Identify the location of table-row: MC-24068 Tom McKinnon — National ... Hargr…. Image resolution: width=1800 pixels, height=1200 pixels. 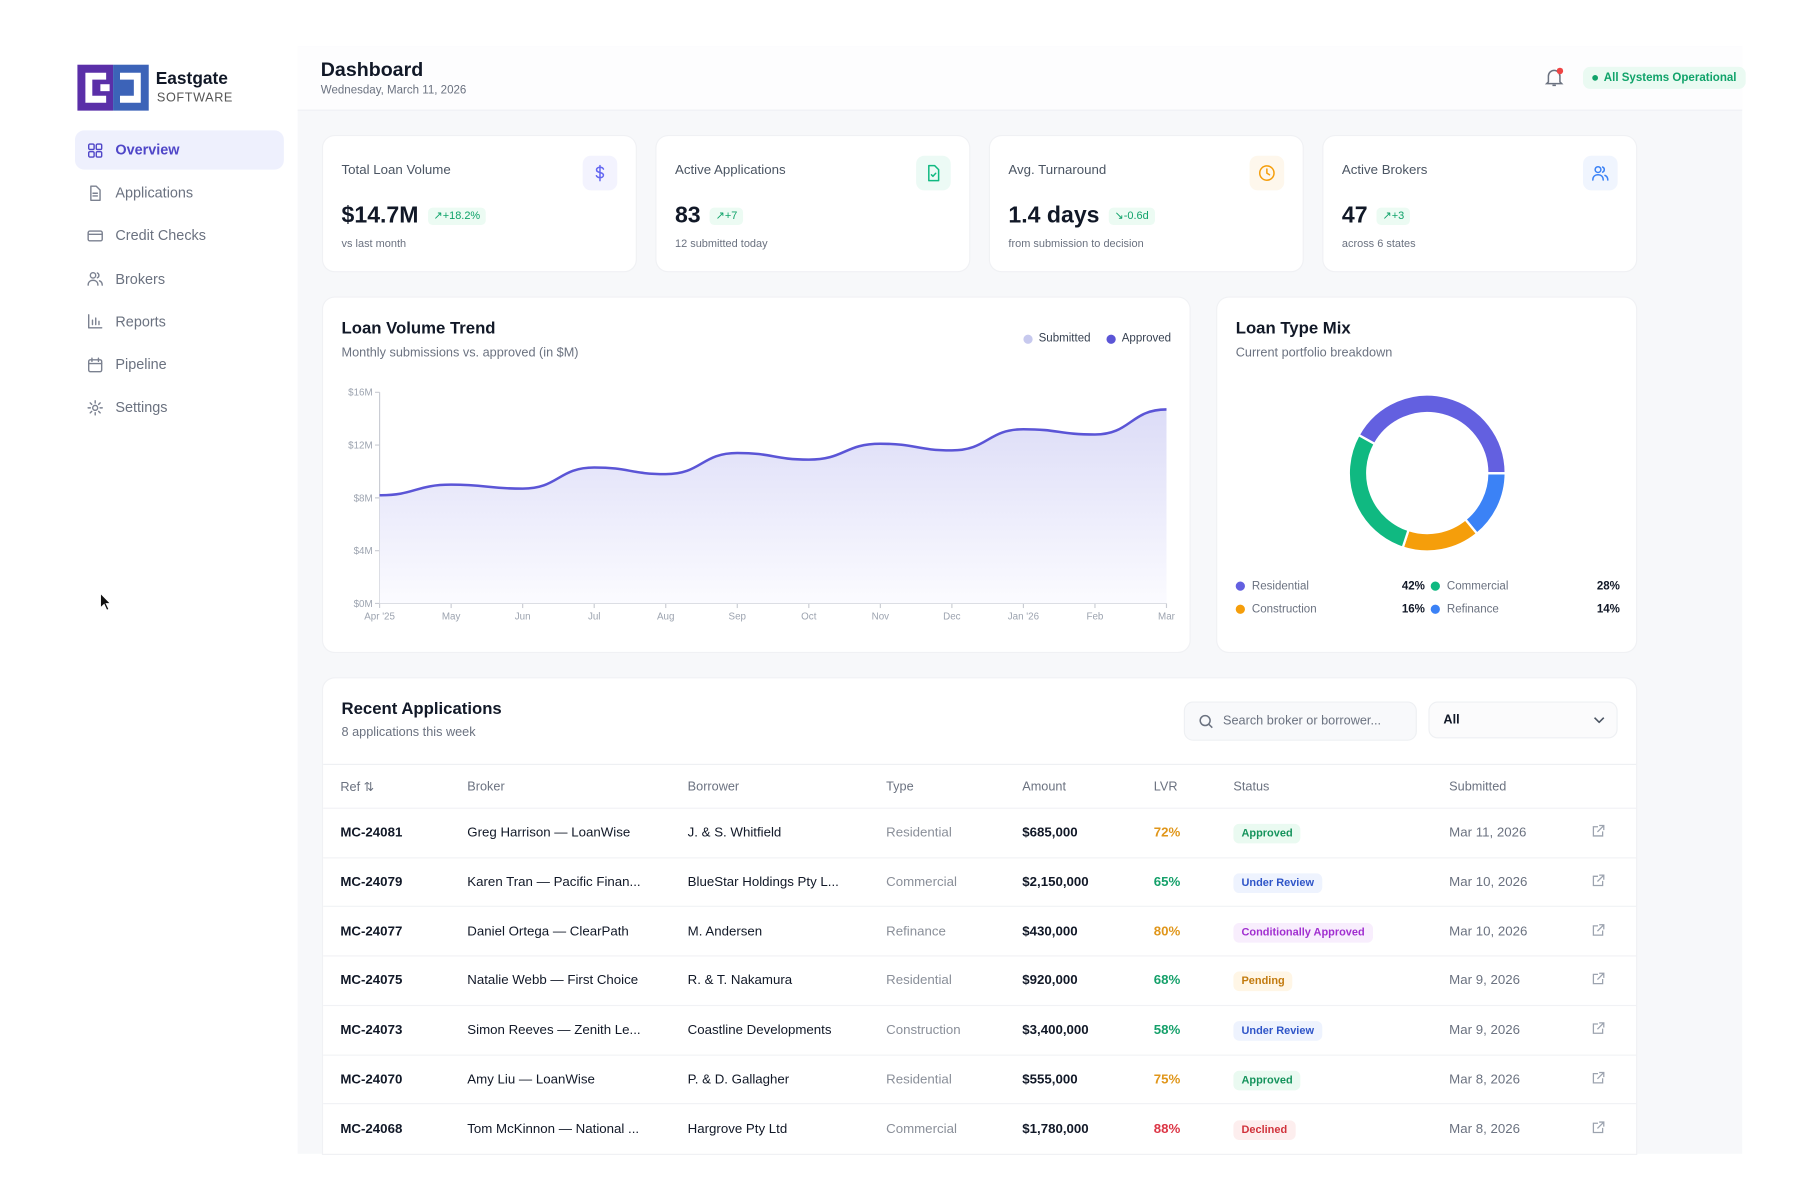
(980, 1128).